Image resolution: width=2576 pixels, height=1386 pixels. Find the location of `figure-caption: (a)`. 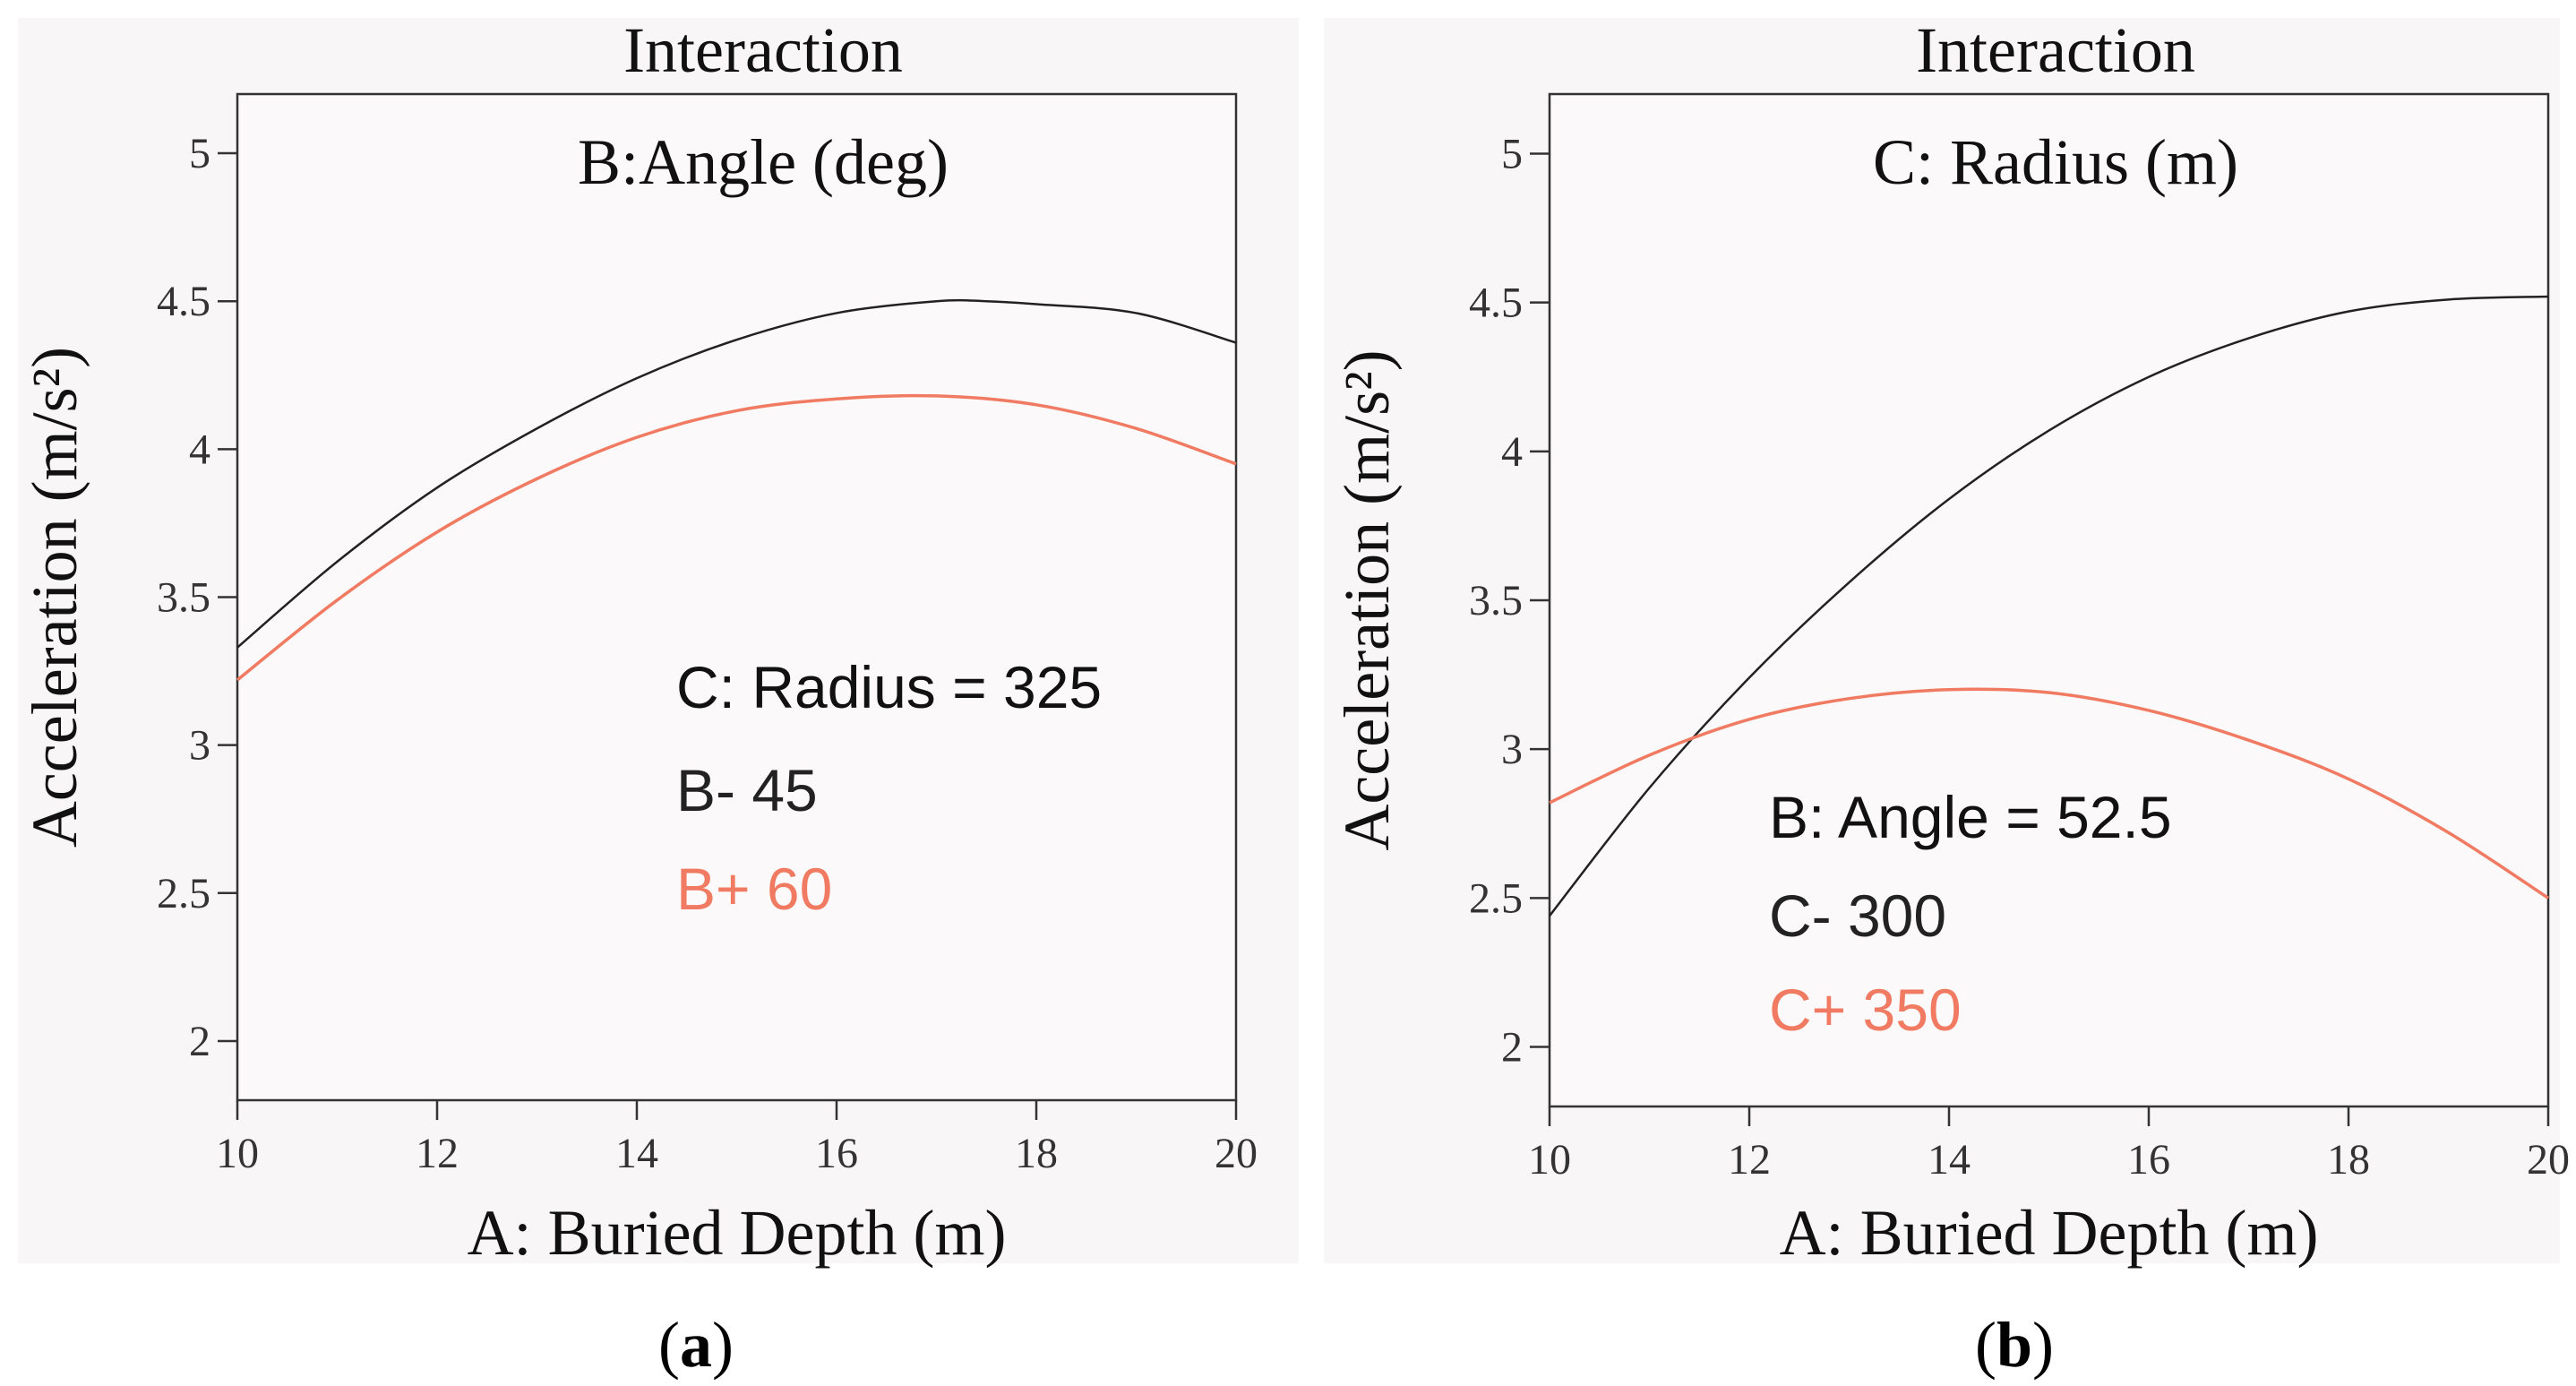

figure-caption: (a) is located at coordinates (696, 1345).